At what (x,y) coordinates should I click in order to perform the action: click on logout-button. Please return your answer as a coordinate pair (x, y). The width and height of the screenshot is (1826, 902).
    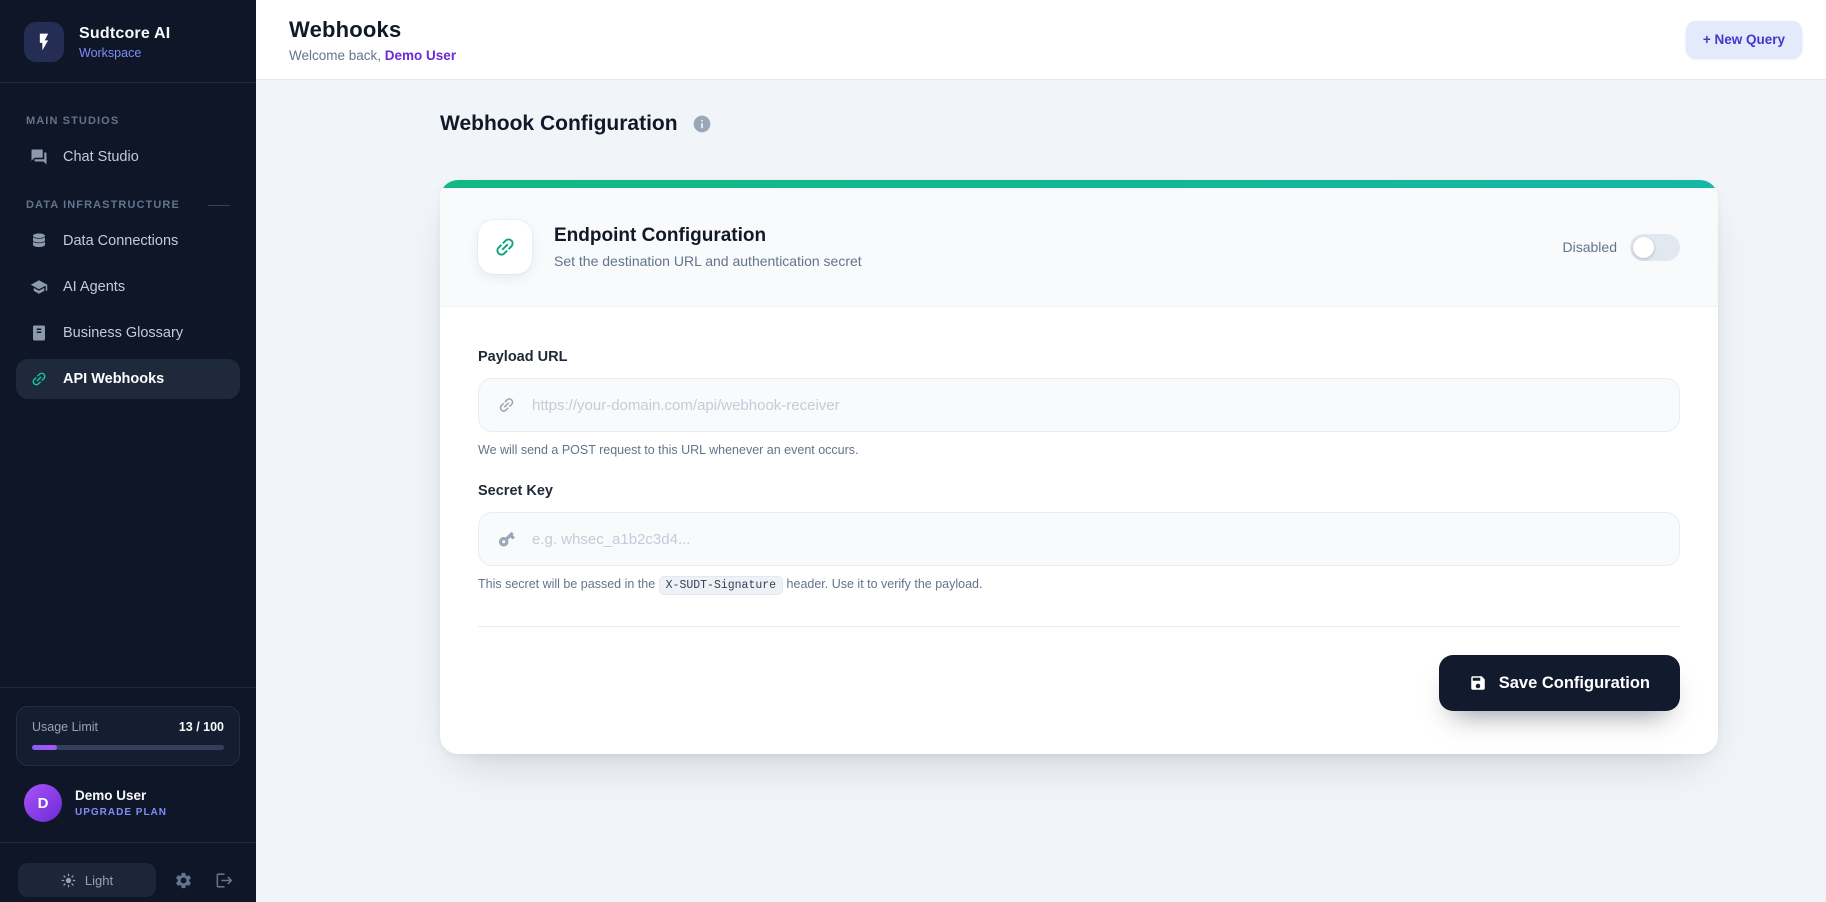
    Looking at the image, I should click on (224, 880).